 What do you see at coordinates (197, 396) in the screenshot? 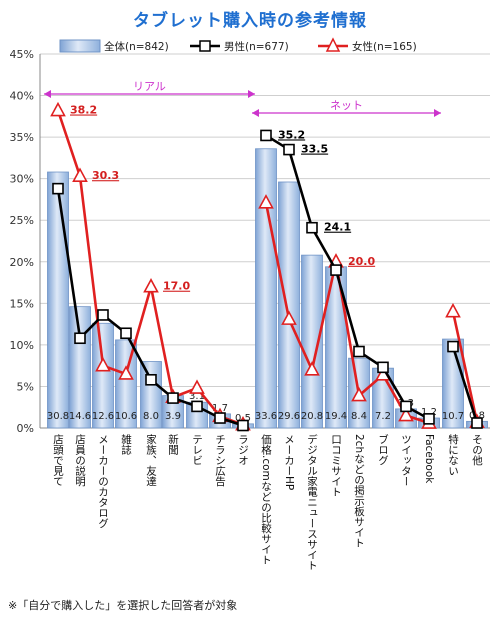
I see `bar-value-label: 3.1` at bounding box center [197, 396].